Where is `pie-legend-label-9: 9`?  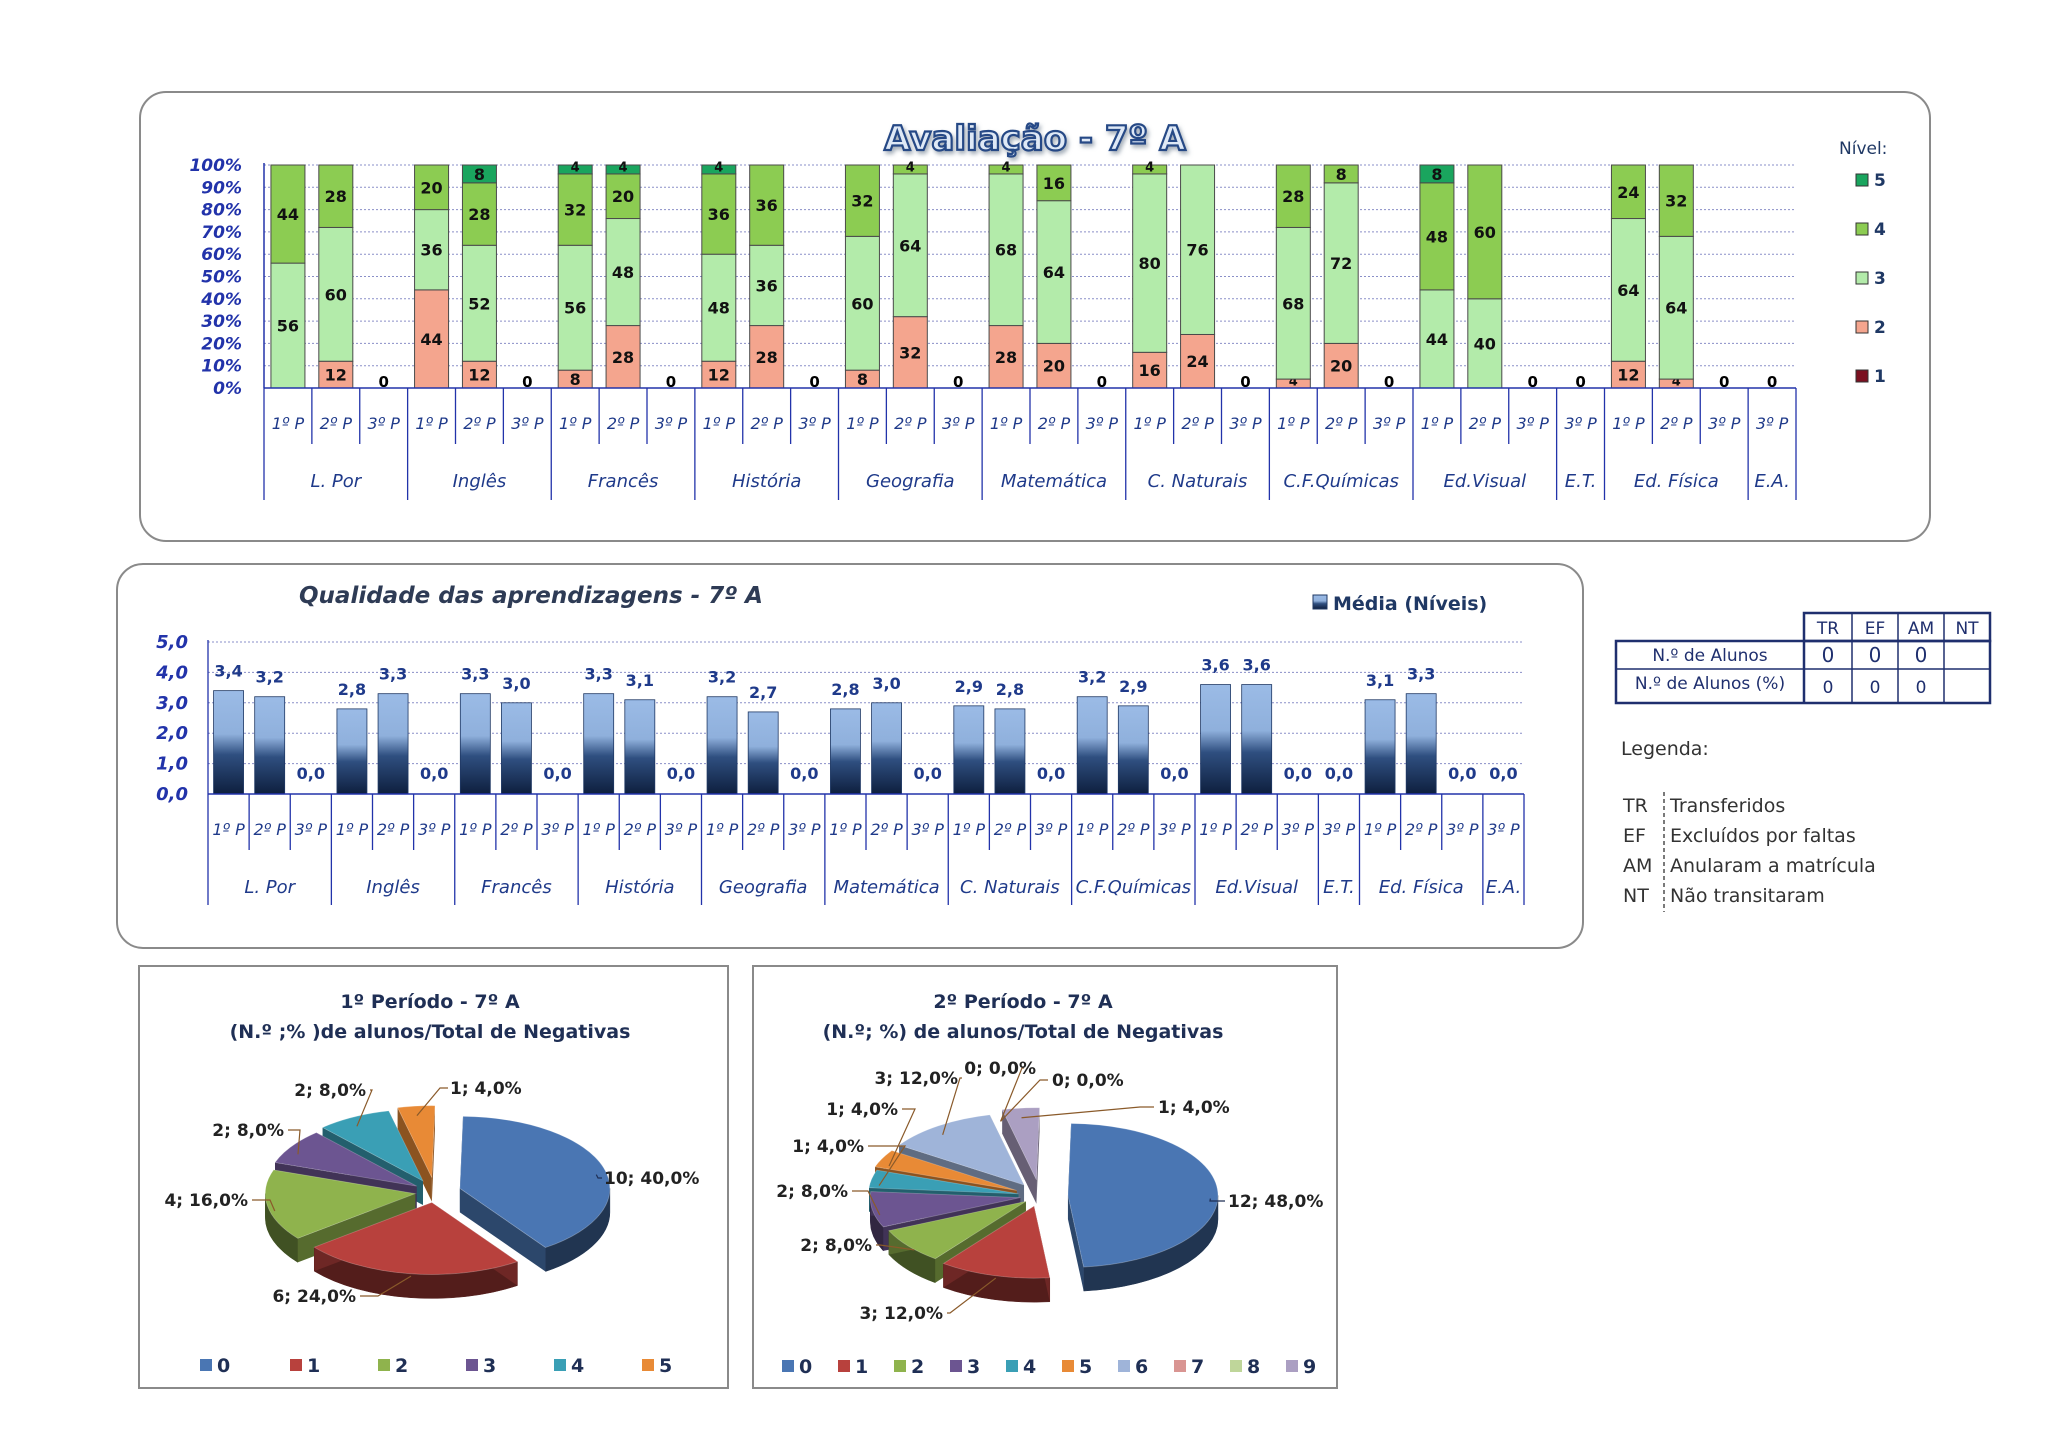
pie-legend-label-9: 9 is located at coordinates (1309, 1367).